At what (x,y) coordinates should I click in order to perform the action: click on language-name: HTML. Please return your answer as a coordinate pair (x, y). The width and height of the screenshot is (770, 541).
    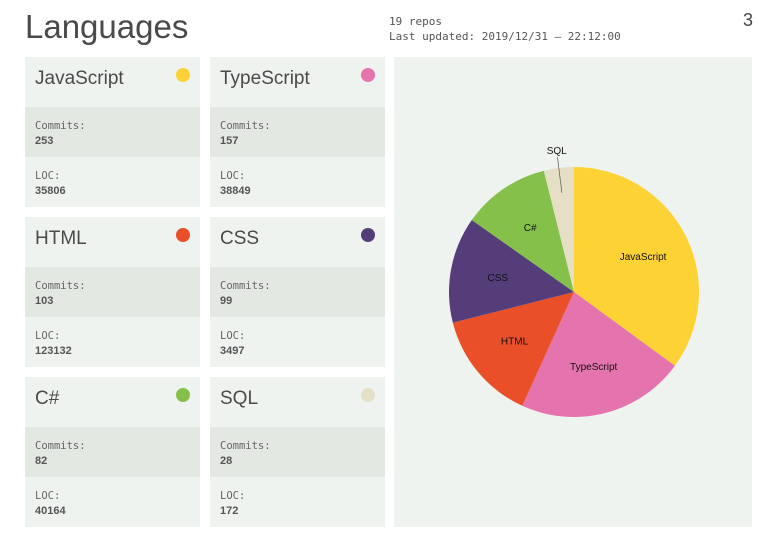
    Looking at the image, I should click on (61, 238).